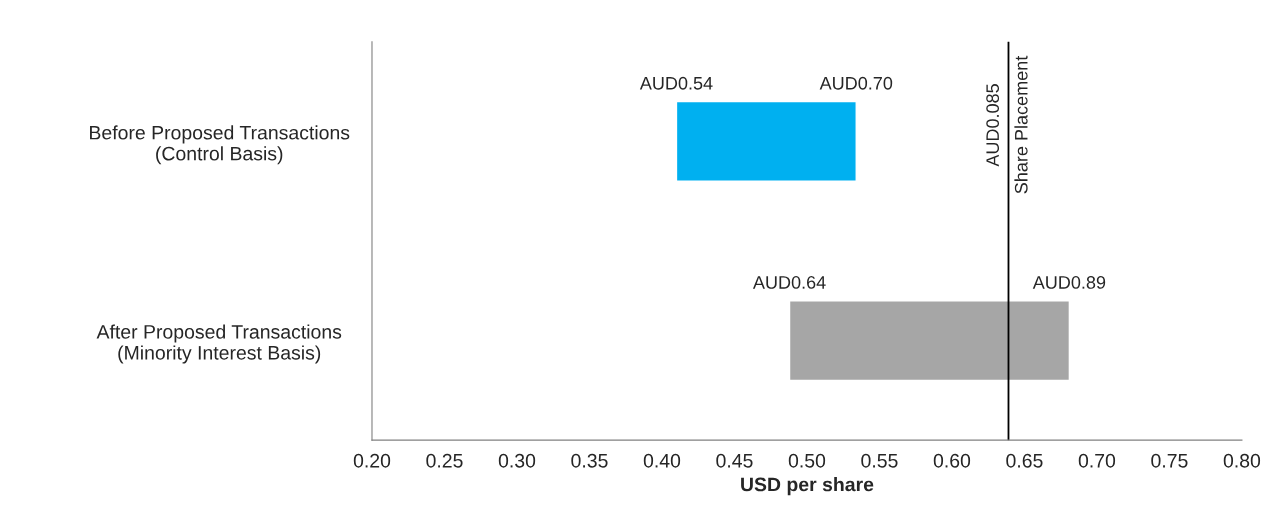  What do you see at coordinates (879, 460) in the screenshot?
I see `x-tick-label: 0.55` at bounding box center [879, 460].